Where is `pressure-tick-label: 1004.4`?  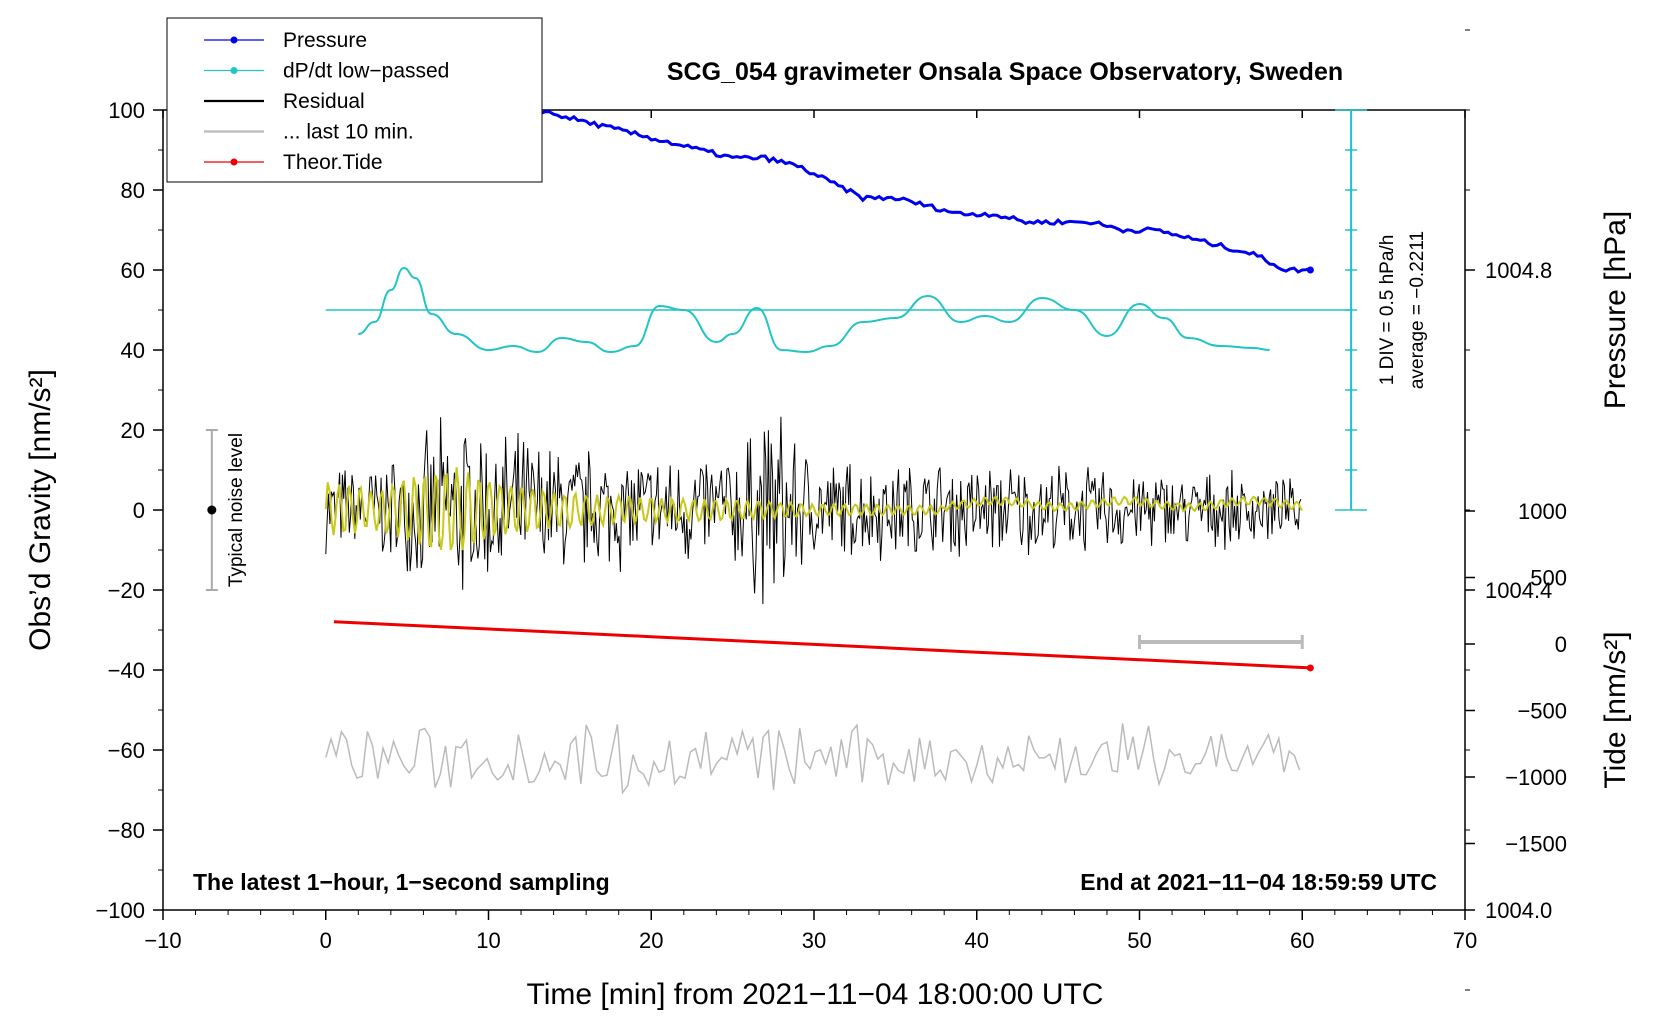 pressure-tick-label: 1004.4 is located at coordinates (1518, 590).